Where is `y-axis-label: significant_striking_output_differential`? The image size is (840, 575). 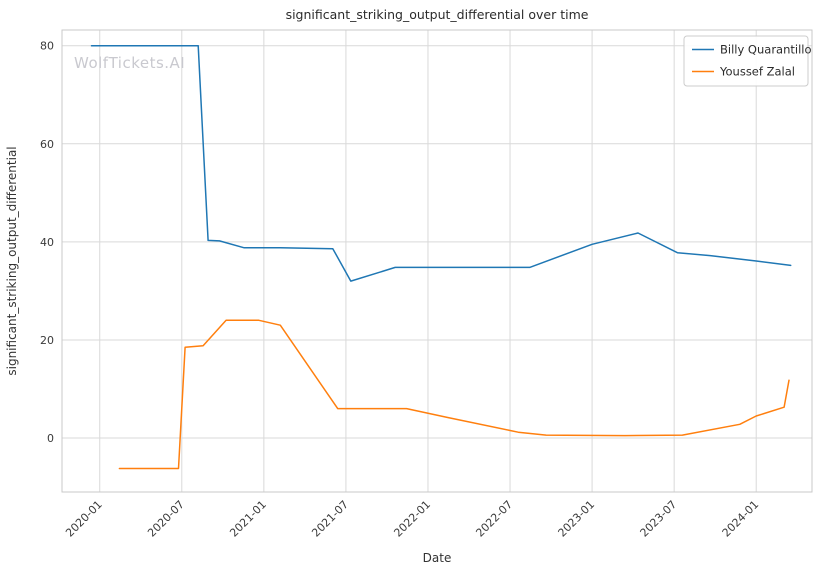 y-axis-label: significant_striking_output_differential is located at coordinates (12, 260).